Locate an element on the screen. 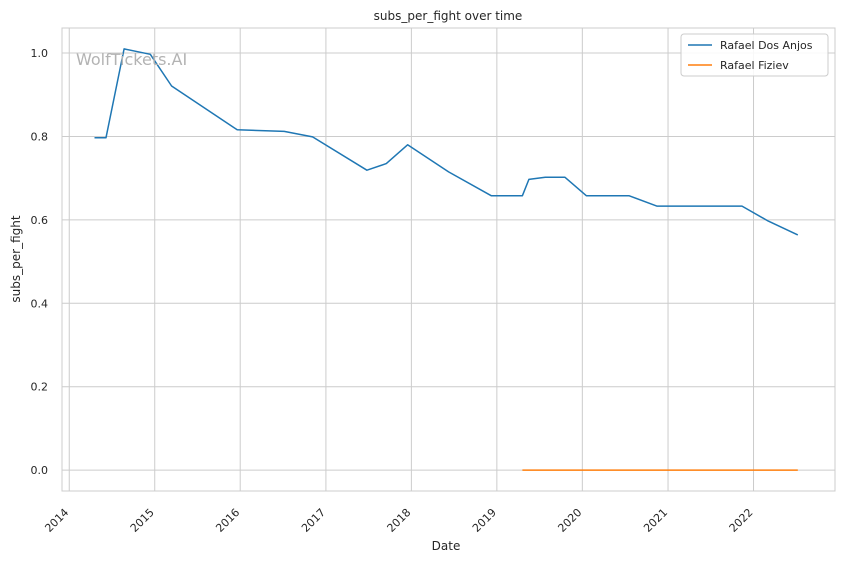 This screenshot has height=561, width=844. x-tick-labels: 2014 2015 2016 2017 2018 2019 2020 2021 2022 is located at coordinates (398, 520).